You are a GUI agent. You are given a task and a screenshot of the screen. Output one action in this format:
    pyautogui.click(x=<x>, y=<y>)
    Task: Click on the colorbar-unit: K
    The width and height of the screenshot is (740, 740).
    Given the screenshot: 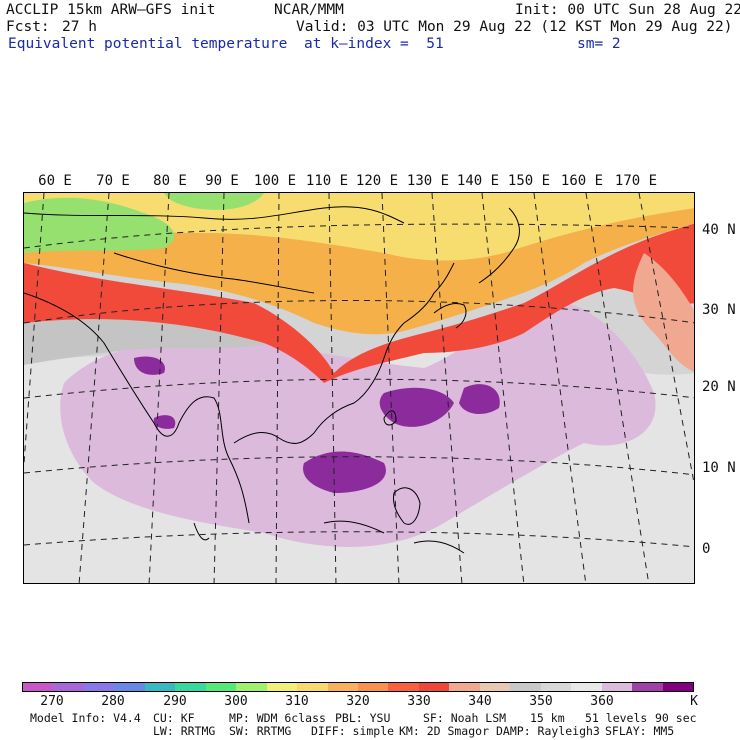 What is the action you would take?
    pyautogui.click(x=694, y=701)
    